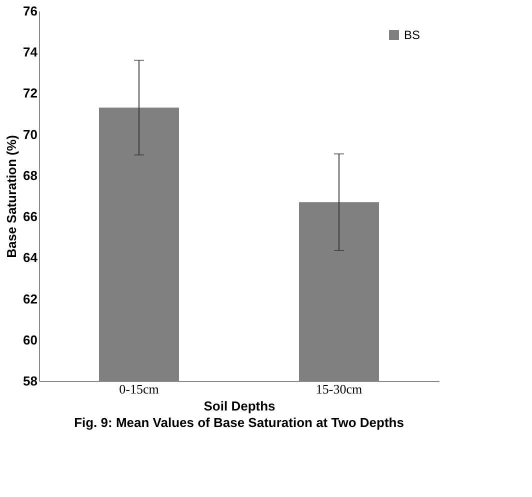 The width and height of the screenshot is (532, 497). I want to click on y-tick-label: 66, so click(30, 216).